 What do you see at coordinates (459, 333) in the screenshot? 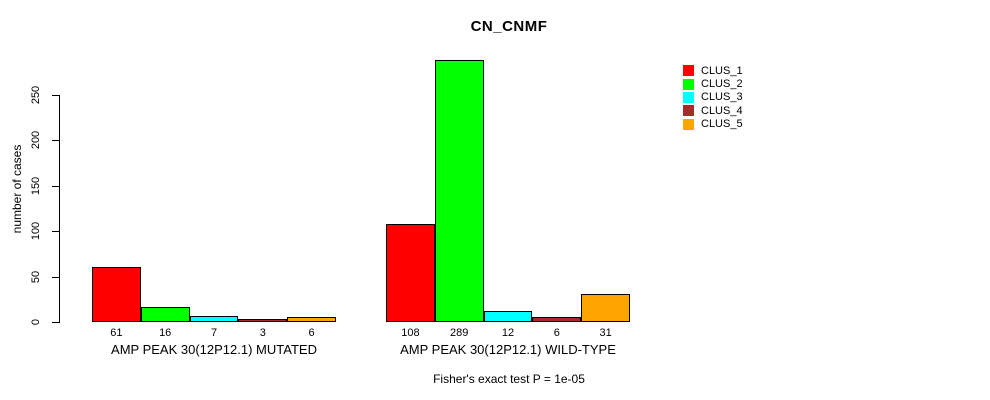
I see `bar-value-label: 289` at bounding box center [459, 333].